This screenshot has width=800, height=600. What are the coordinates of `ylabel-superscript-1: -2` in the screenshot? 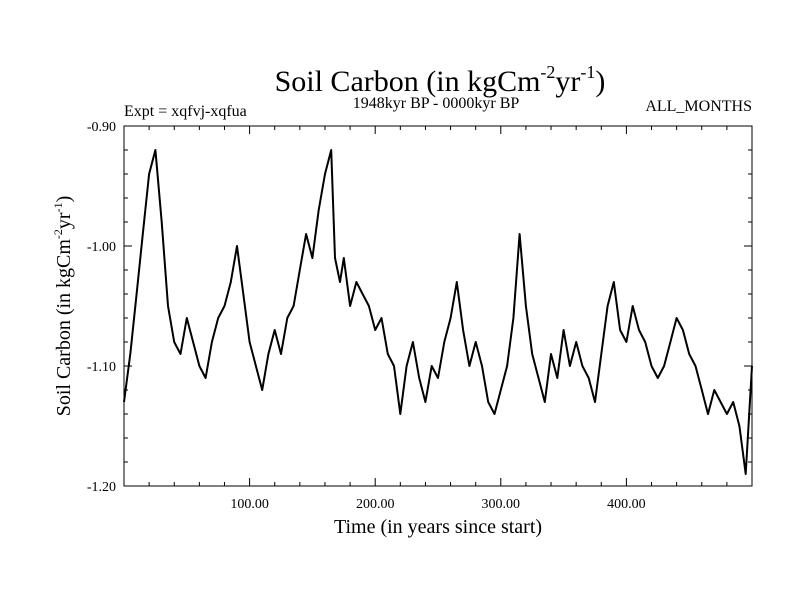 It's located at (58, 234).